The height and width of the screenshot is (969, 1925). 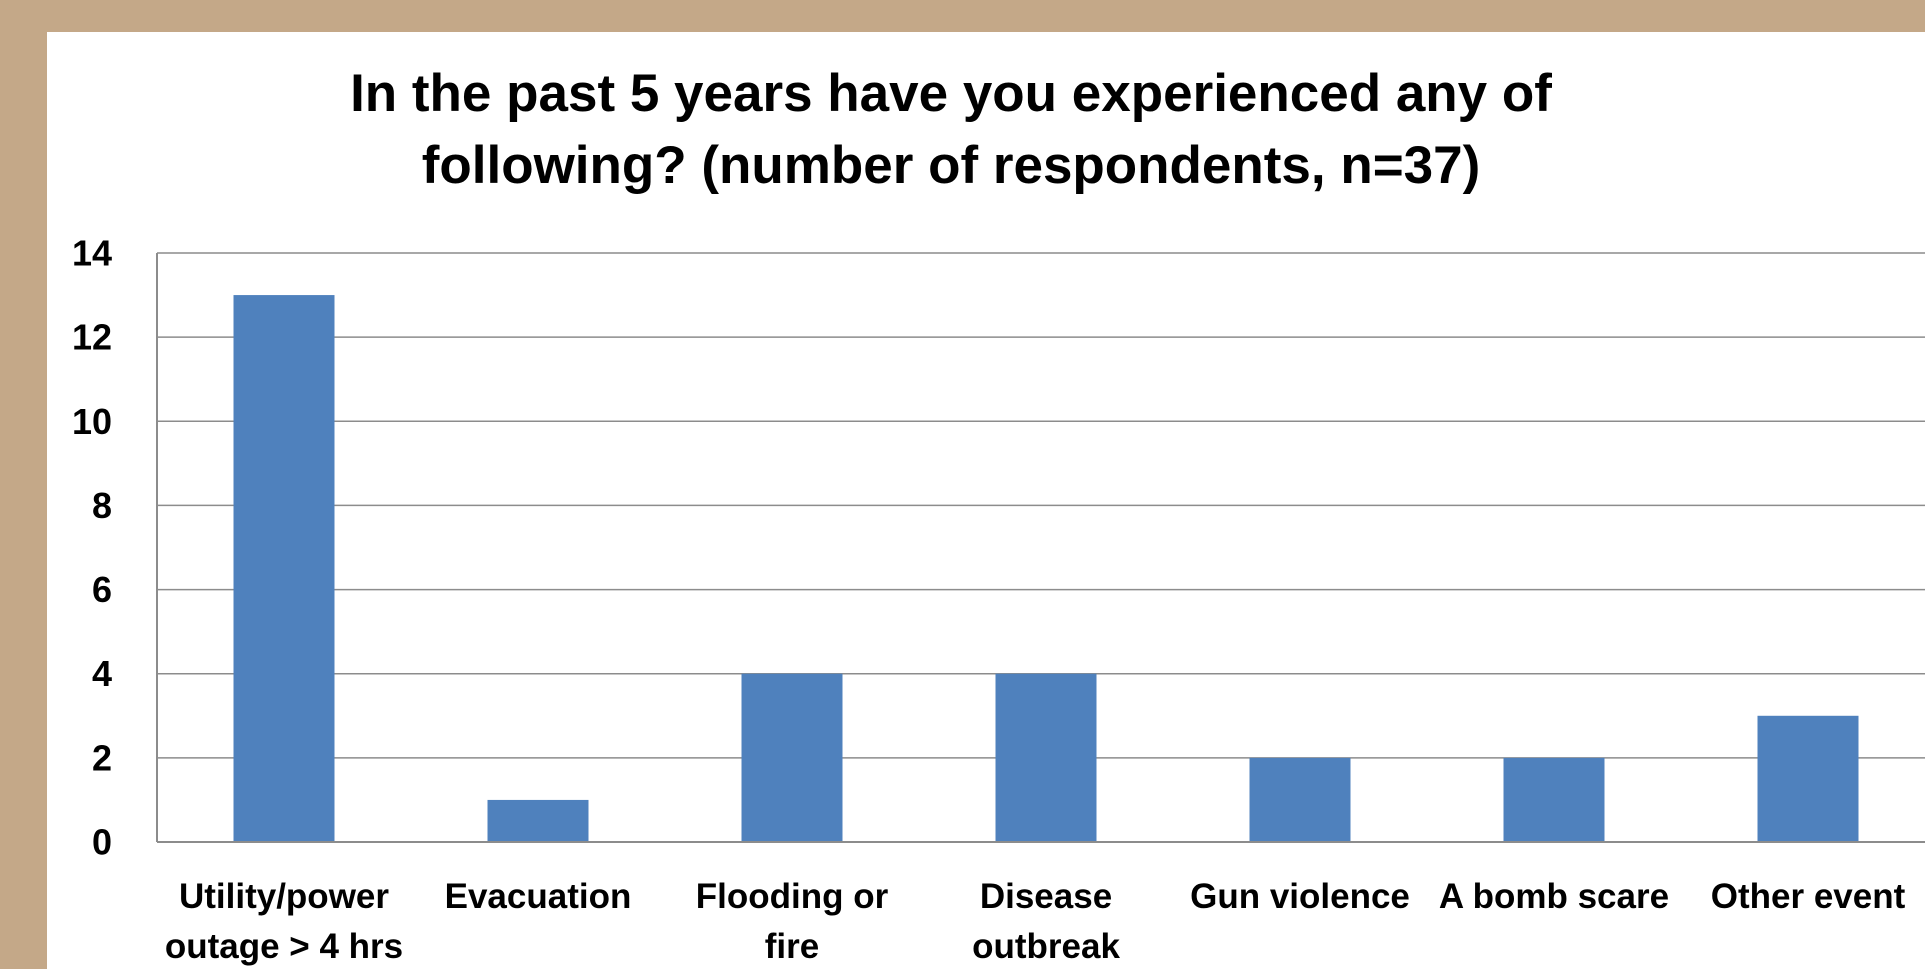 I want to click on x-category-label: Evacuation, so click(x=538, y=896).